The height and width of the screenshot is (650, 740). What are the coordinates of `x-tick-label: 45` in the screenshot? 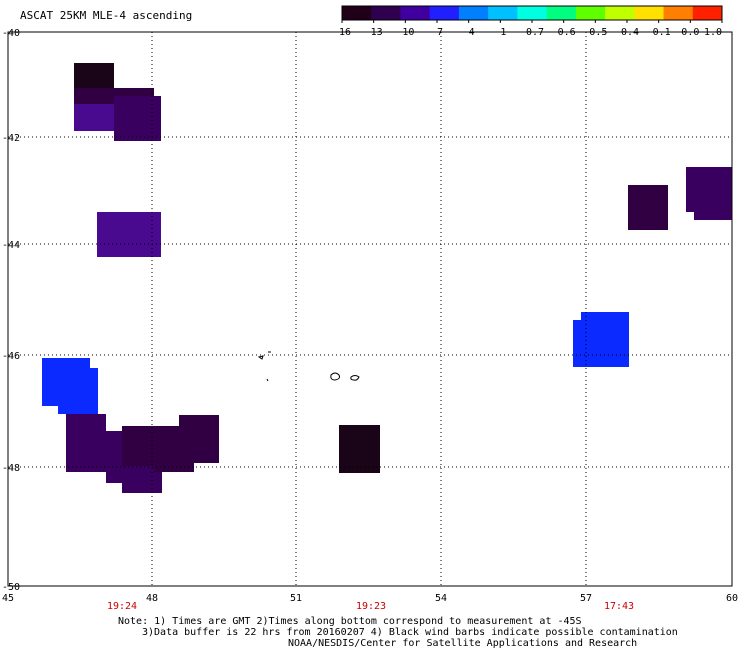 It's located at (8, 598).